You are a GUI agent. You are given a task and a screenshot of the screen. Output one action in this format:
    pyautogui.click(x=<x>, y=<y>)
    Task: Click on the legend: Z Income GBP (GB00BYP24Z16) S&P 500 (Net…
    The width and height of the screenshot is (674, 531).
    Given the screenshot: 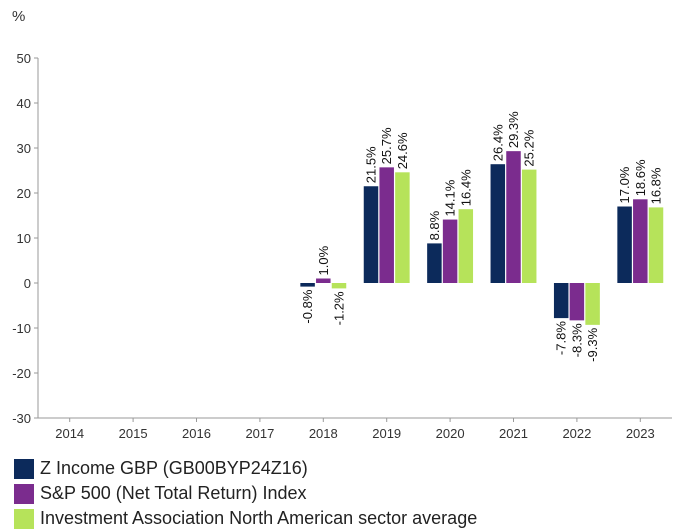 What is the action you would take?
    pyautogui.click(x=245, y=493)
    